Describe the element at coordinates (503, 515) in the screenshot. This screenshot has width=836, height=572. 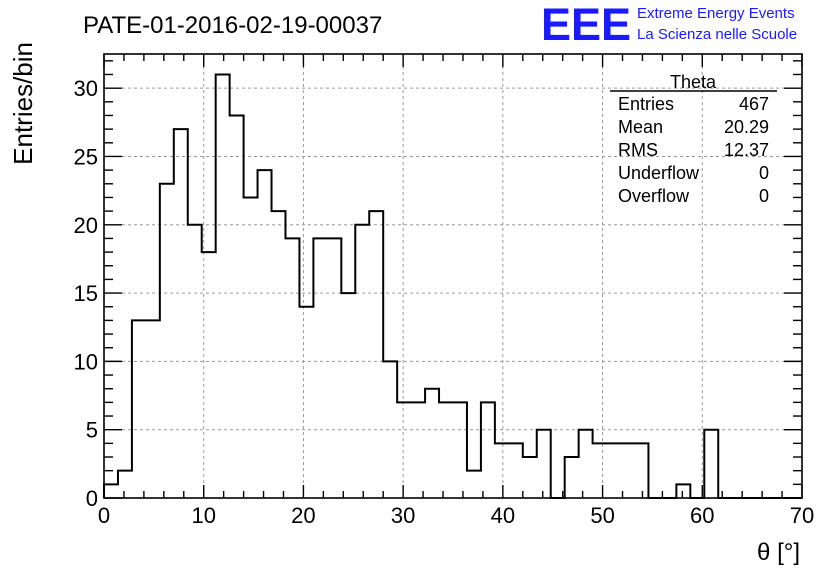
I see `x-tick-label: 40` at that location.